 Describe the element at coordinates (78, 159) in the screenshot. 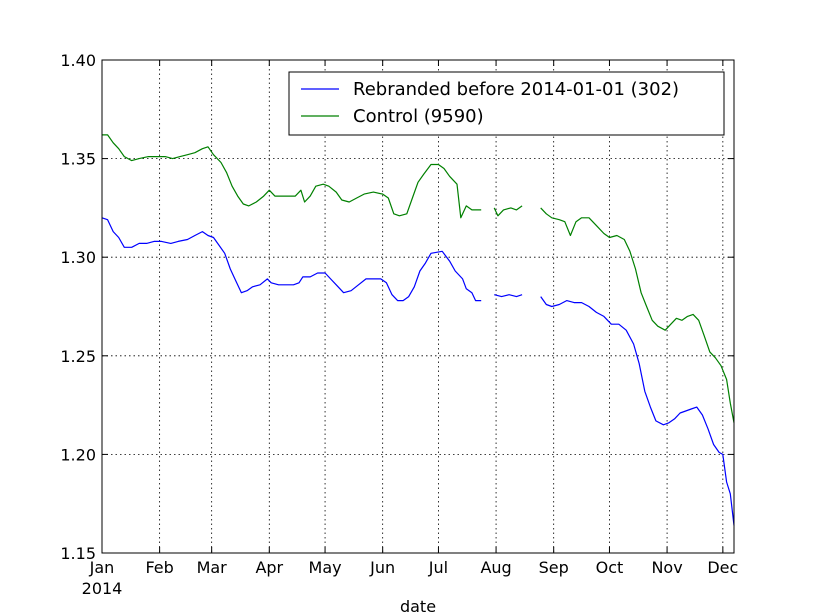

I see `y-tick-label: 1.35` at that location.